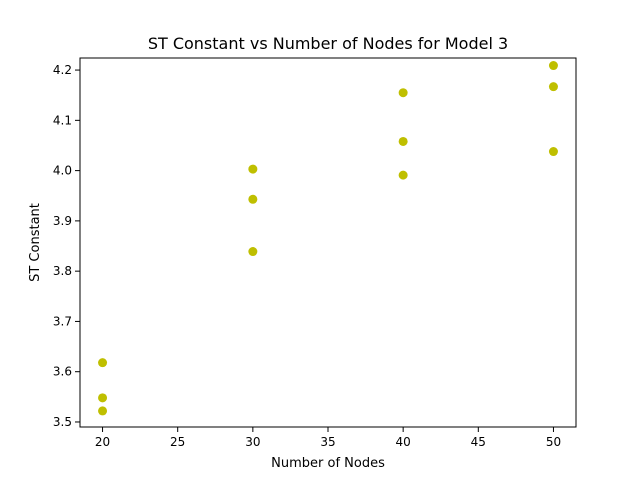  I want to click on x-tick-label: 35, so click(327, 442).